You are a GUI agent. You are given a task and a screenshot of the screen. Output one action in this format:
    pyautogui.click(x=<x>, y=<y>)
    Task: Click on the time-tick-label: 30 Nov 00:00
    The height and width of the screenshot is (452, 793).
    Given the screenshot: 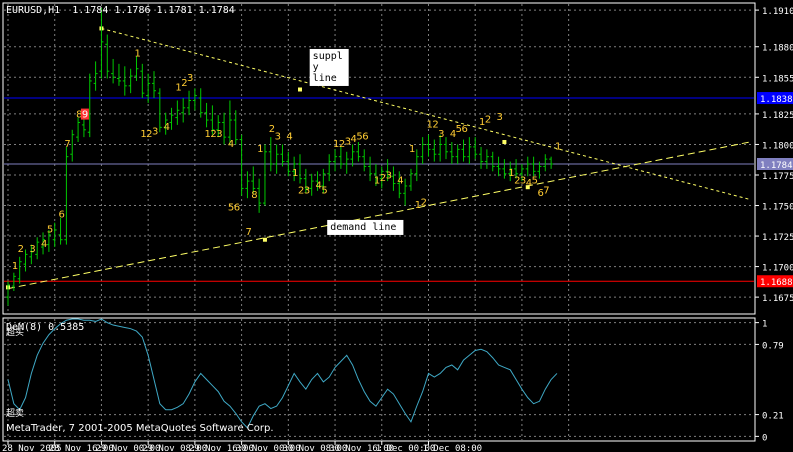 What is the action you would take?
    pyautogui.click(x=268, y=448)
    